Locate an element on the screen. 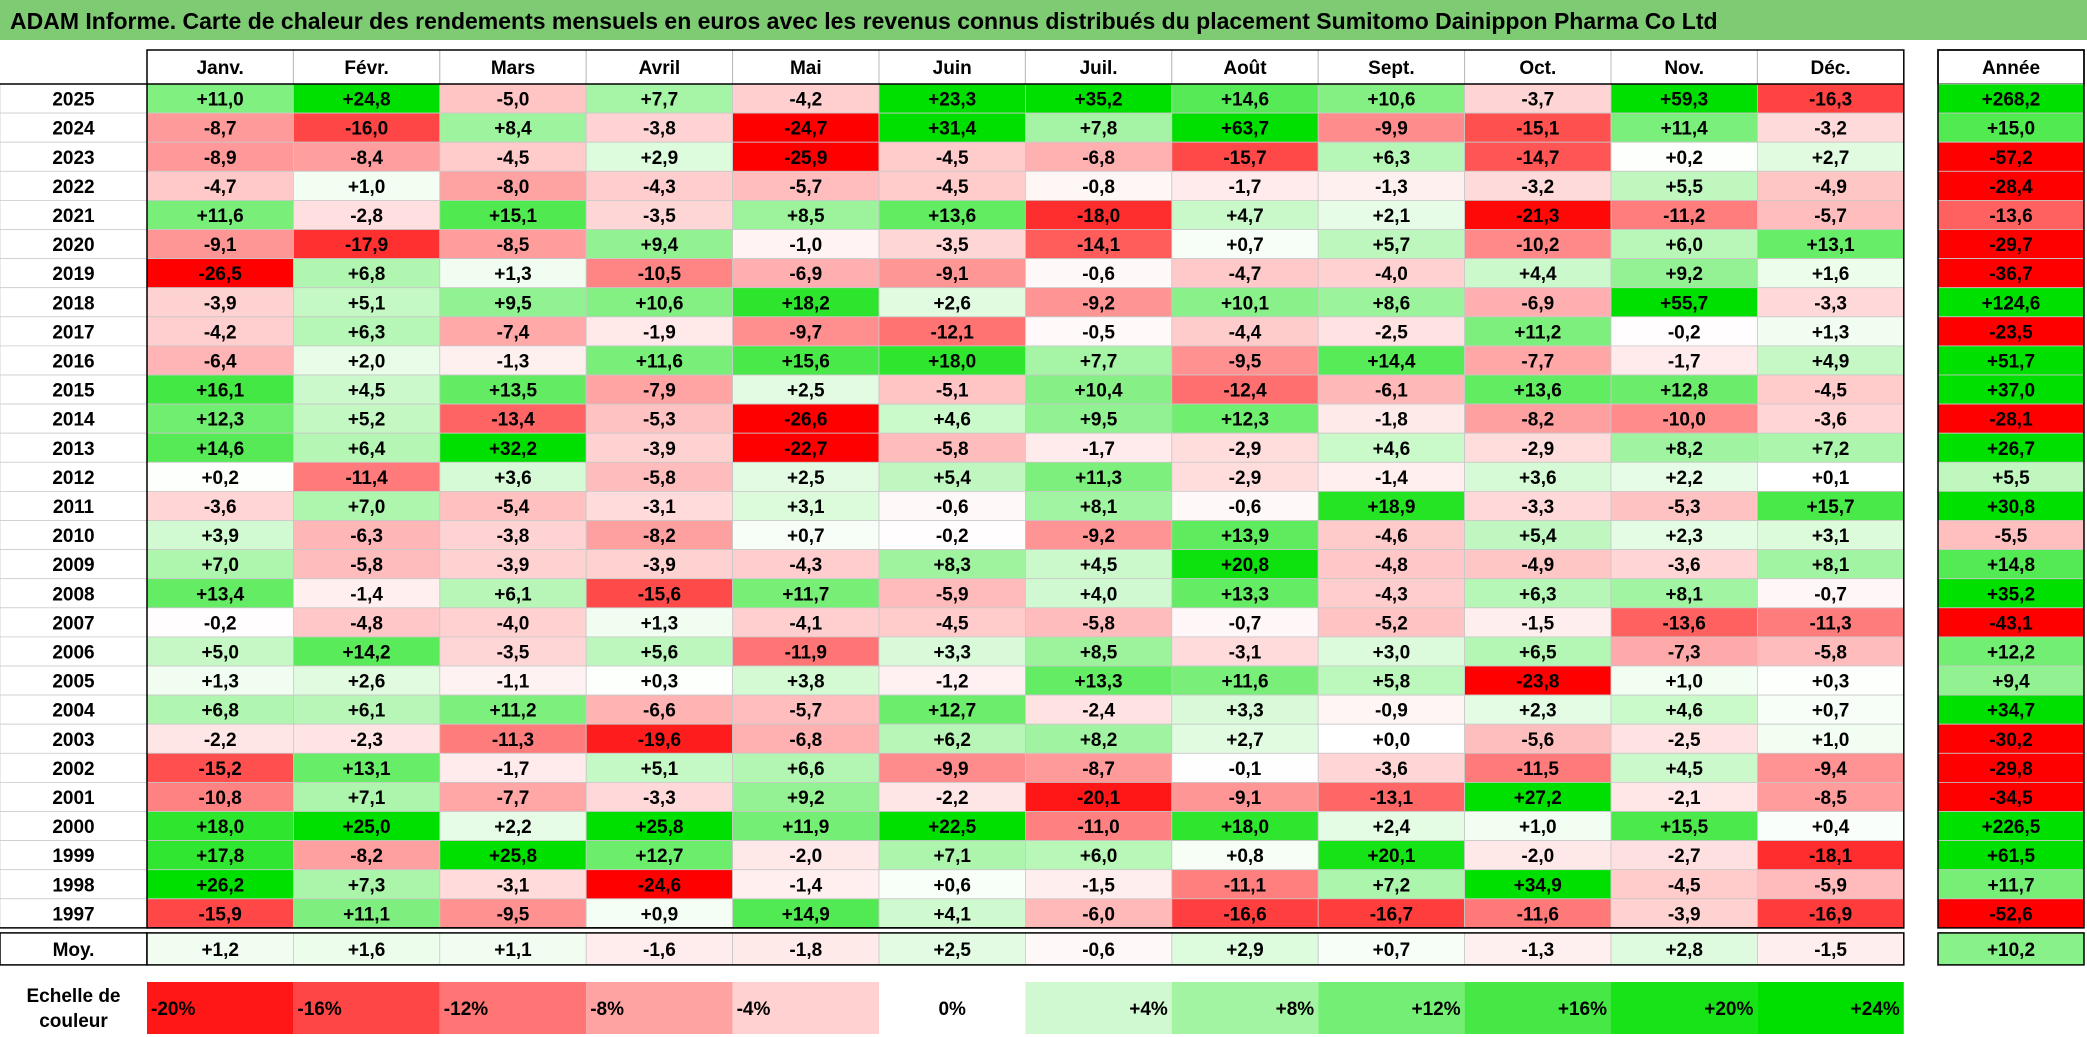 This screenshot has height=1037, width=2087. heat-cell-value: +8,4 is located at coordinates (513, 129).